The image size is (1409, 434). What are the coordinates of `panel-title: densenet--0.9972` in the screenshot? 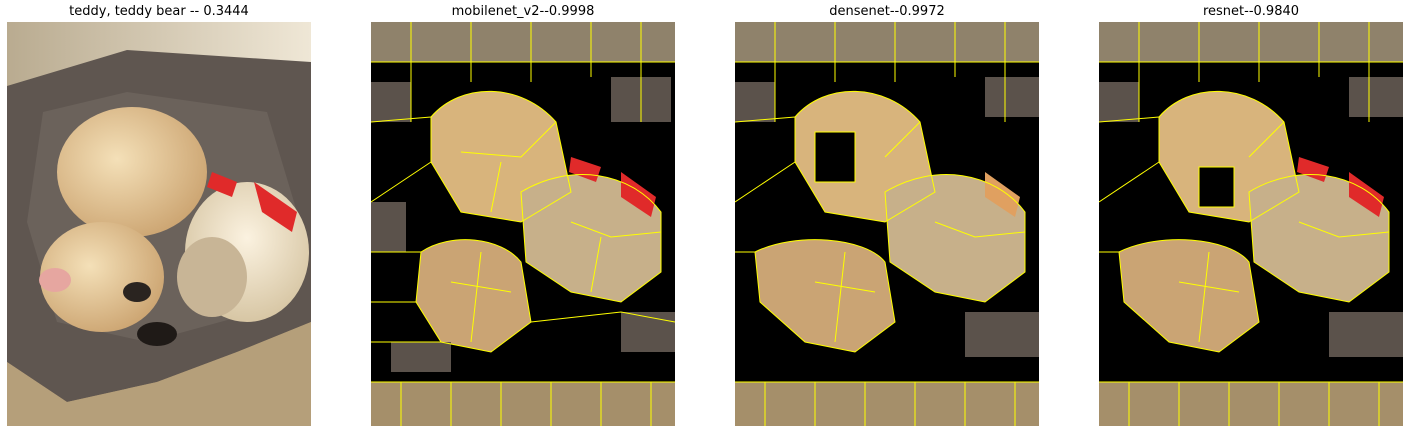 It's located at (887, 11).